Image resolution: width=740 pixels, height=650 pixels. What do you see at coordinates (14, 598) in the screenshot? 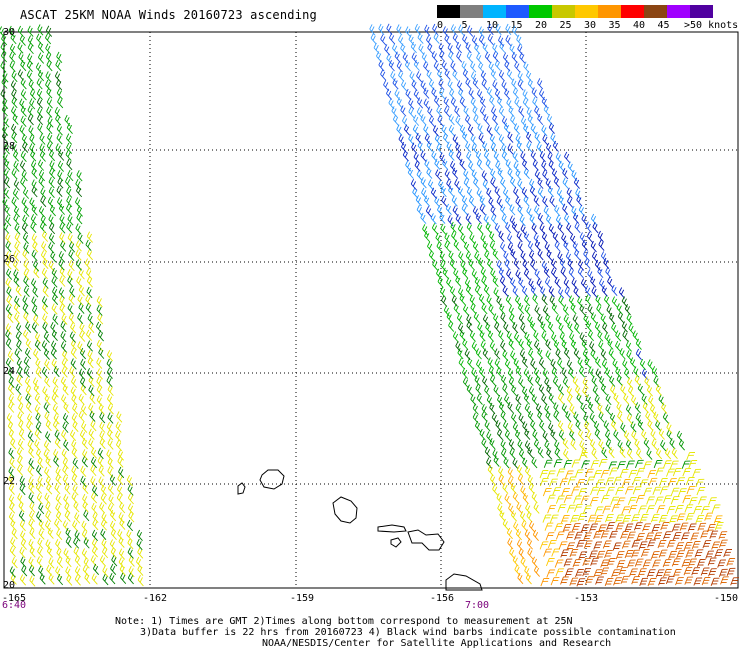
I see `lon-label: -165` at bounding box center [14, 598].